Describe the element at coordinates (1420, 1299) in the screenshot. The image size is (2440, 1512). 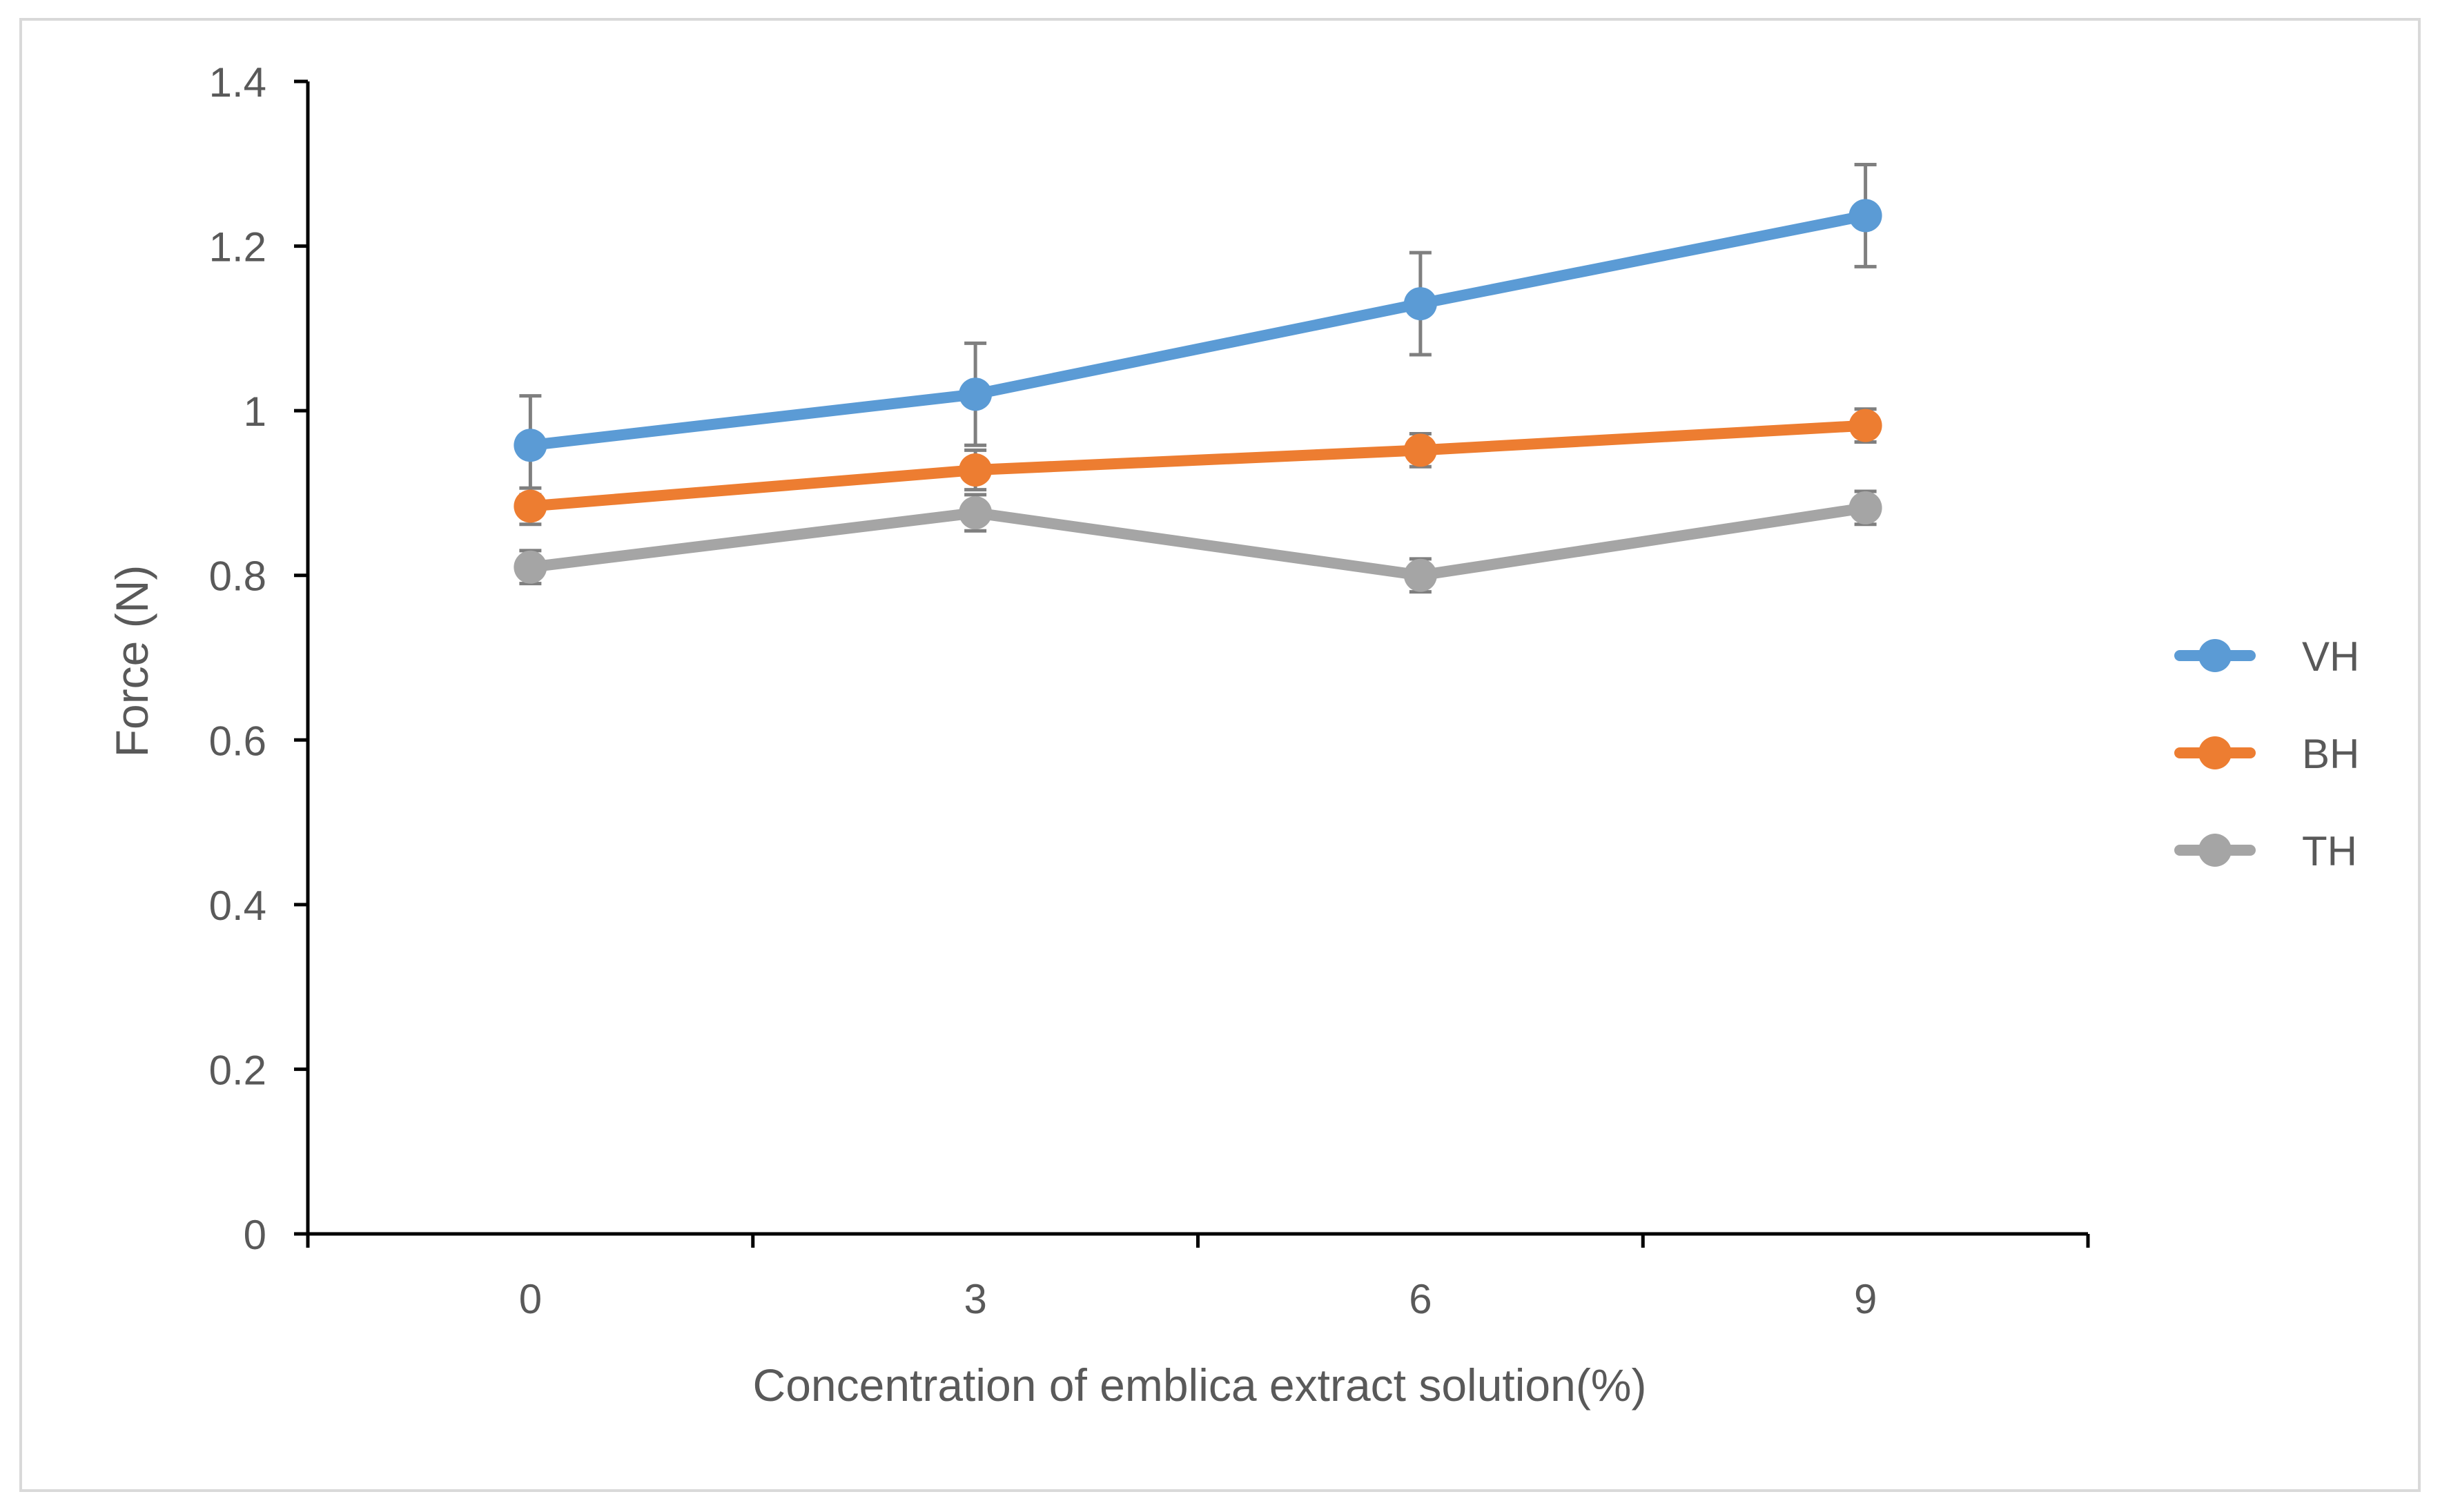
I see `x-tick-label: 6` at that location.